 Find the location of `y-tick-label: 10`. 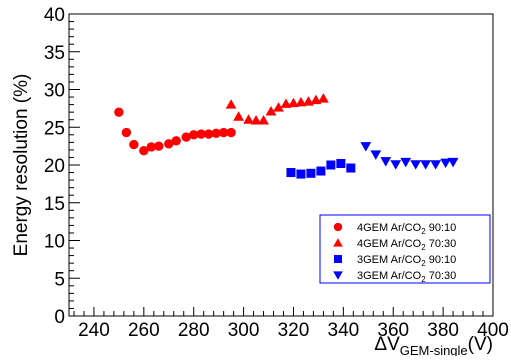

y-tick-label: 10 is located at coordinates (54, 242).